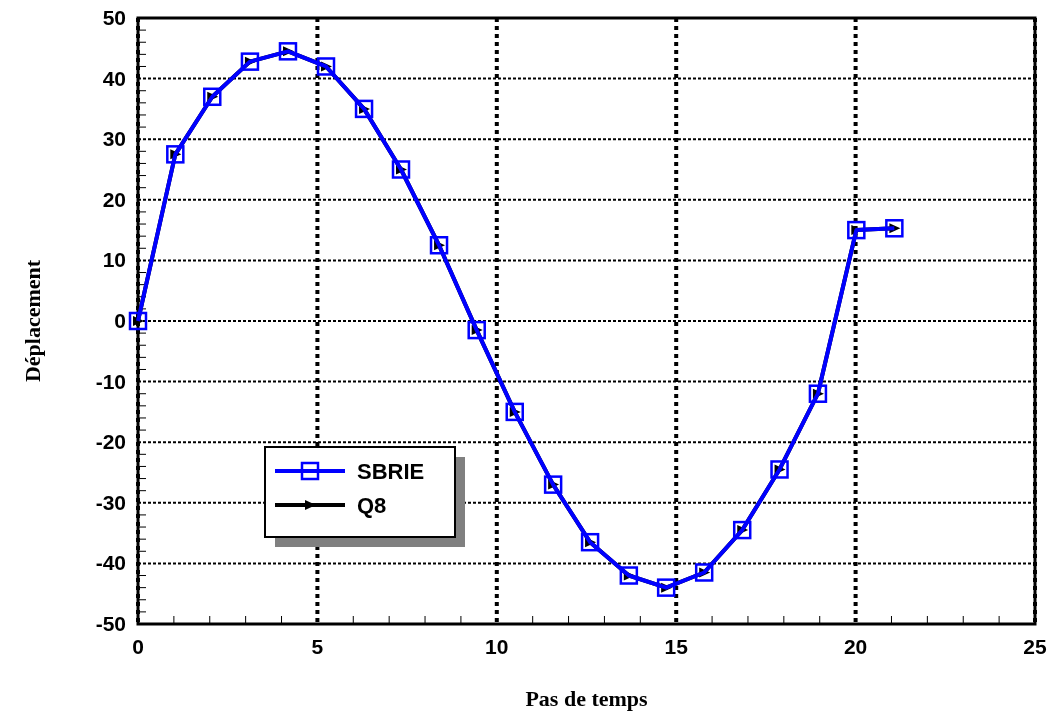  Describe the element at coordinates (32, 321) in the screenshot. I see `y-axis-title: Déplacement` at that location.